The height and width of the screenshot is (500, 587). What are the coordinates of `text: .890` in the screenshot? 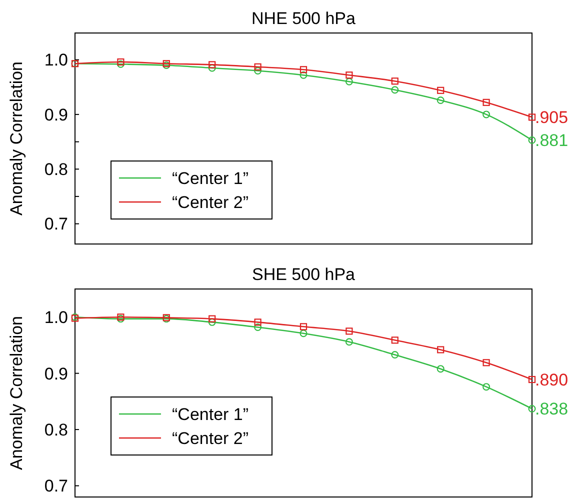 It's located at (551, 380).